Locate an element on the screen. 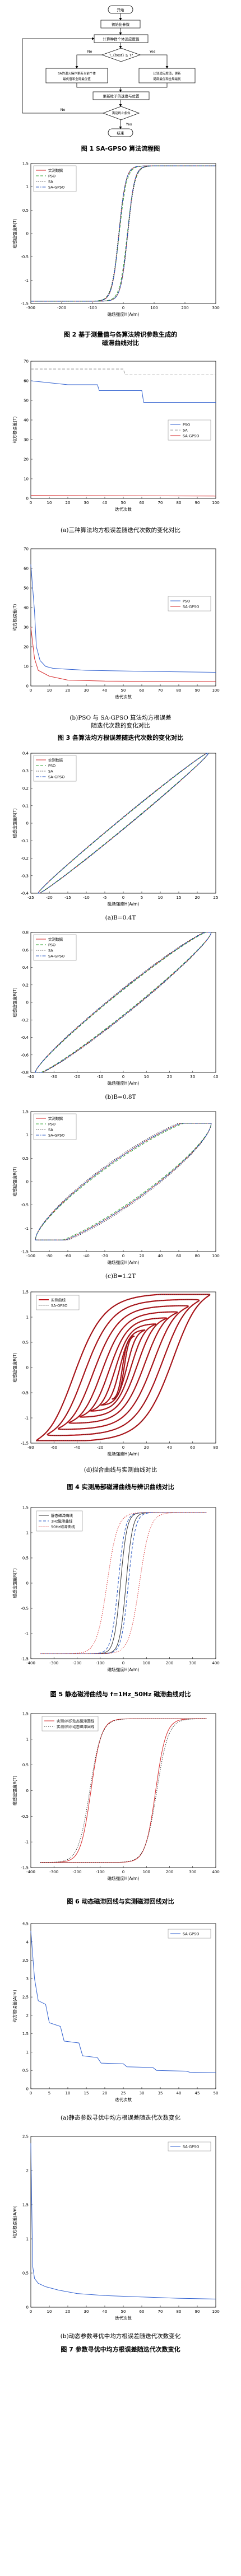 The width and height of the screenshot is (241, 2576). y-tick-label: 0.4 is located at coordinates (26, 754).